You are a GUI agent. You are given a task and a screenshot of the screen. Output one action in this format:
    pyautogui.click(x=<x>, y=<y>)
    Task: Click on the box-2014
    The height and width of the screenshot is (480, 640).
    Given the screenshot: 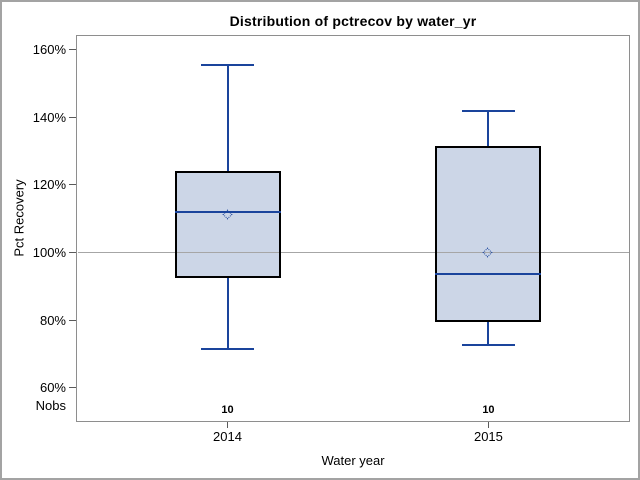 What is the action you would take?
    pyautogui.click(x=227, y=224)
    